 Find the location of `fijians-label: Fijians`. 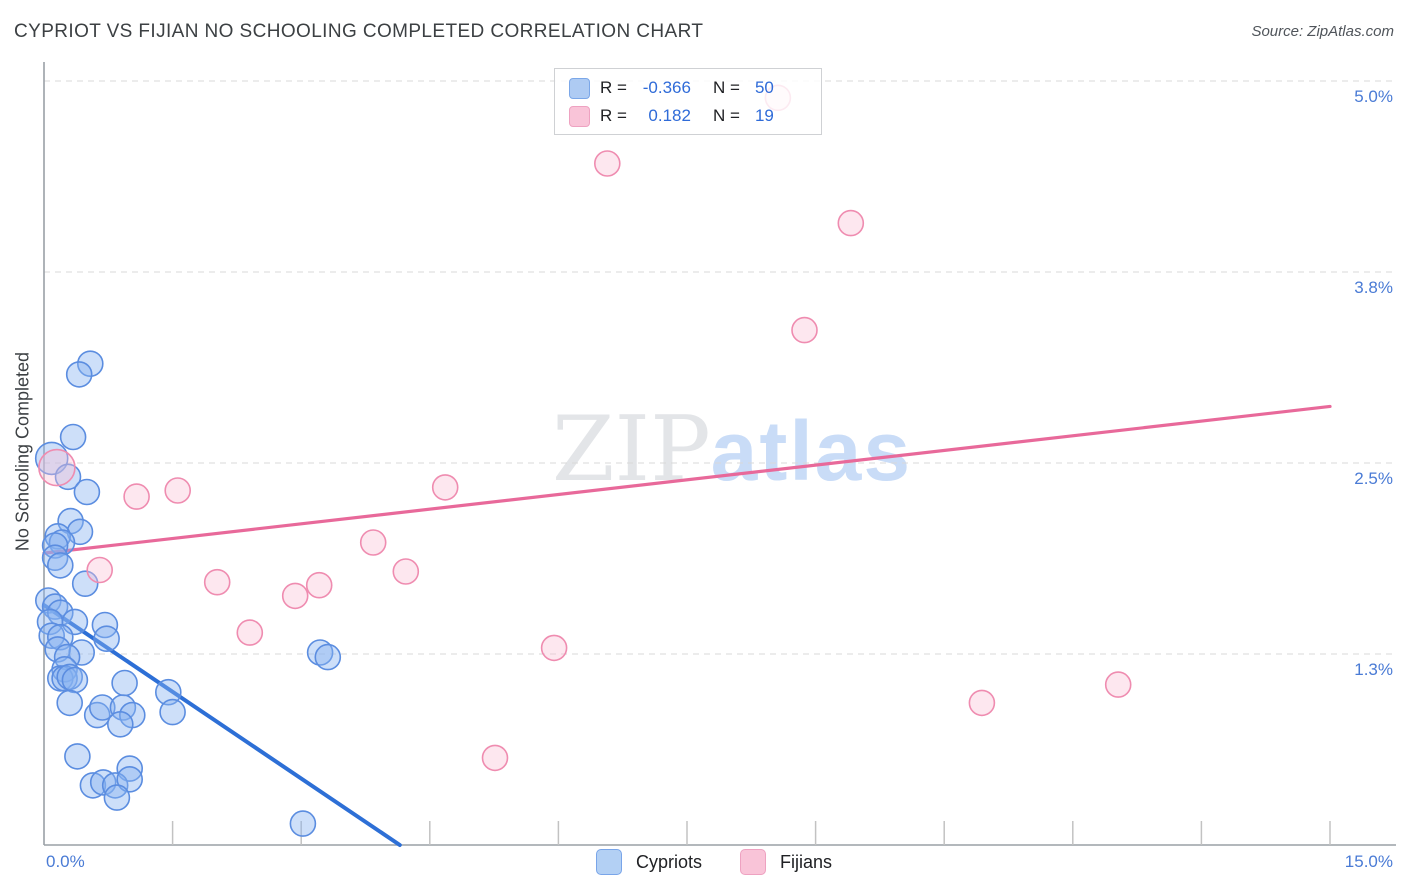

fijians-label: Fijians is located at coordinates (806, 861).